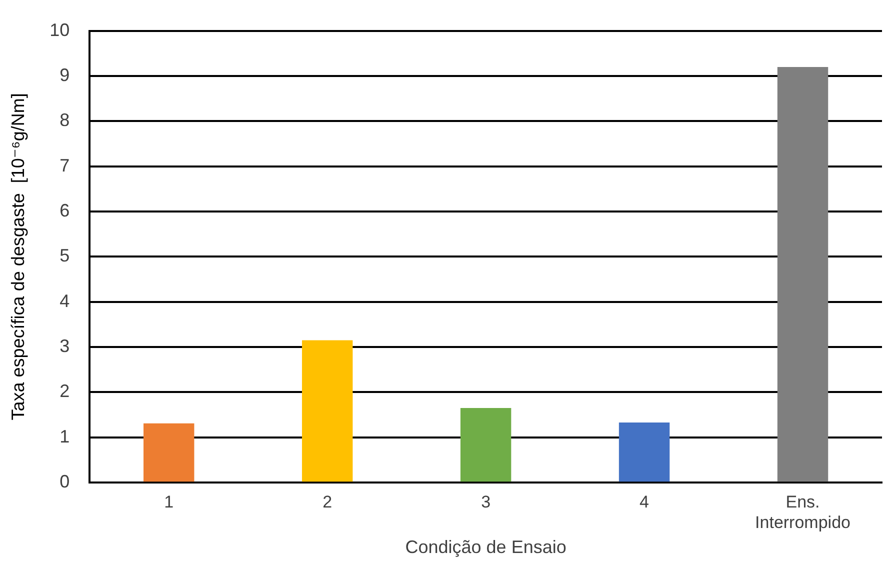  Describe the element at coordinates (486, 502) in the screenshot. I see `x-tick-label: 3` at that location.